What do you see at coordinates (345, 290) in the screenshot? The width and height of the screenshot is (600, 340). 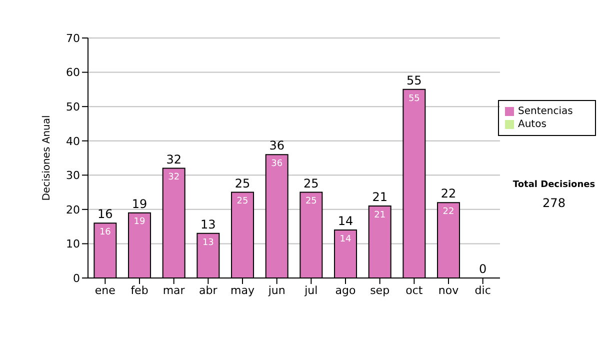 I see `x-tick-label: ago` at bounding box center [345, 290].